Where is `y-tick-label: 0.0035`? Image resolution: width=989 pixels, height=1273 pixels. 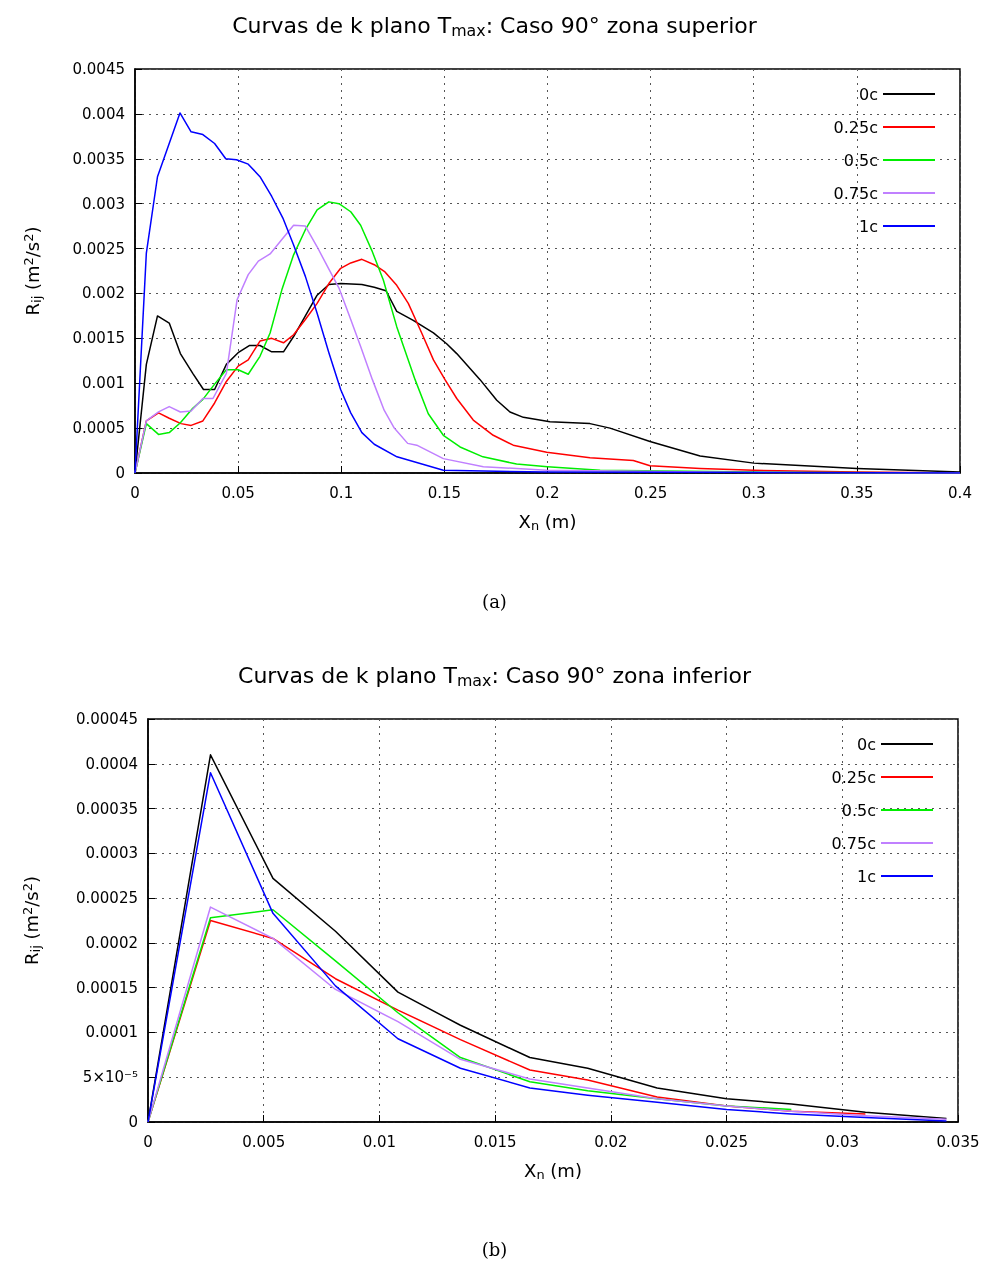 y-tick-label: 0.0035 is located at coordinates (98, 158).